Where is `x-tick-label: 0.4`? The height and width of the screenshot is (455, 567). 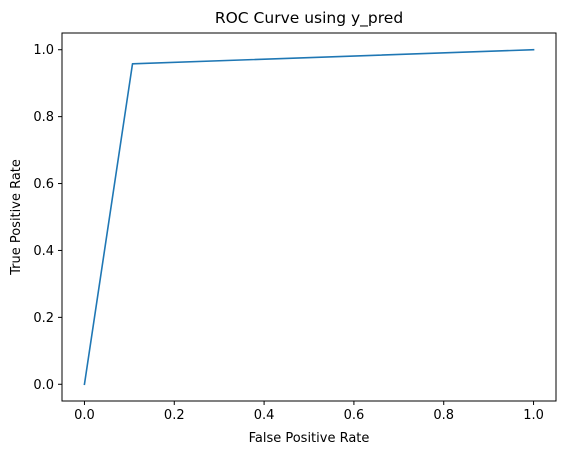 x-tick-label: 0.4 is located at coordinates (264, 415).